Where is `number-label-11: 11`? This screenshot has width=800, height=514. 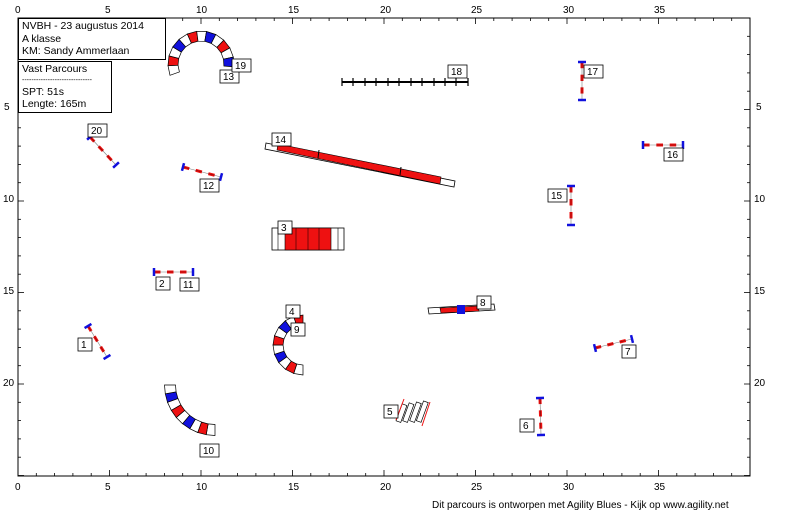
number-label-11: 11 is located at coordinates (189, 284).